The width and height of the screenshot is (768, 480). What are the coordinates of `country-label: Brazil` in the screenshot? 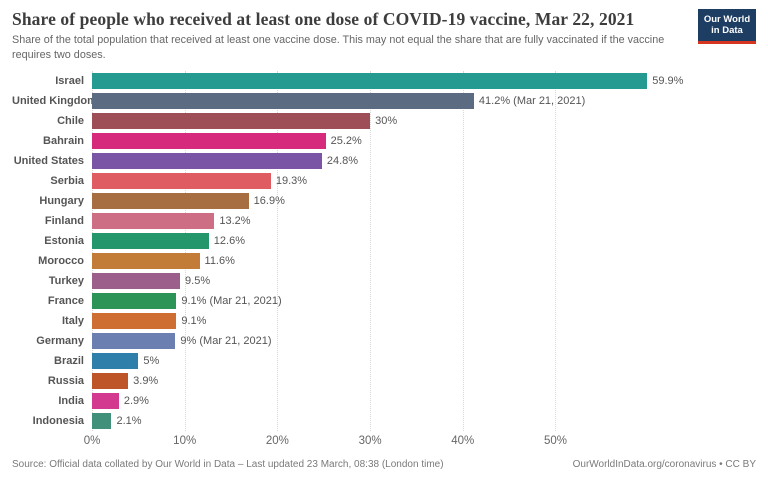 It's located at (69, 361).